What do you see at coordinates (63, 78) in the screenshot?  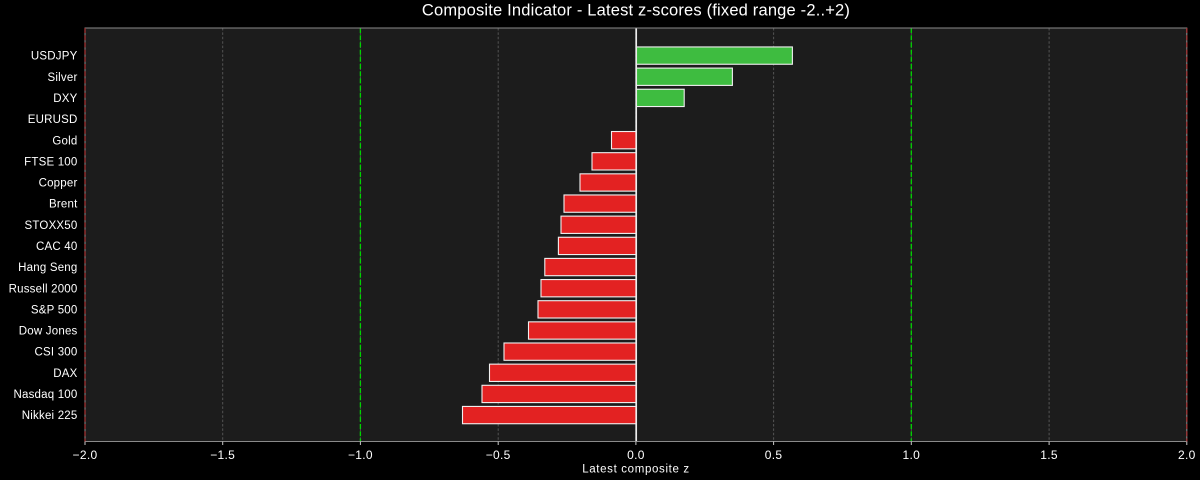 I see `svg-text: Silver` at bounding box center [63, 78].